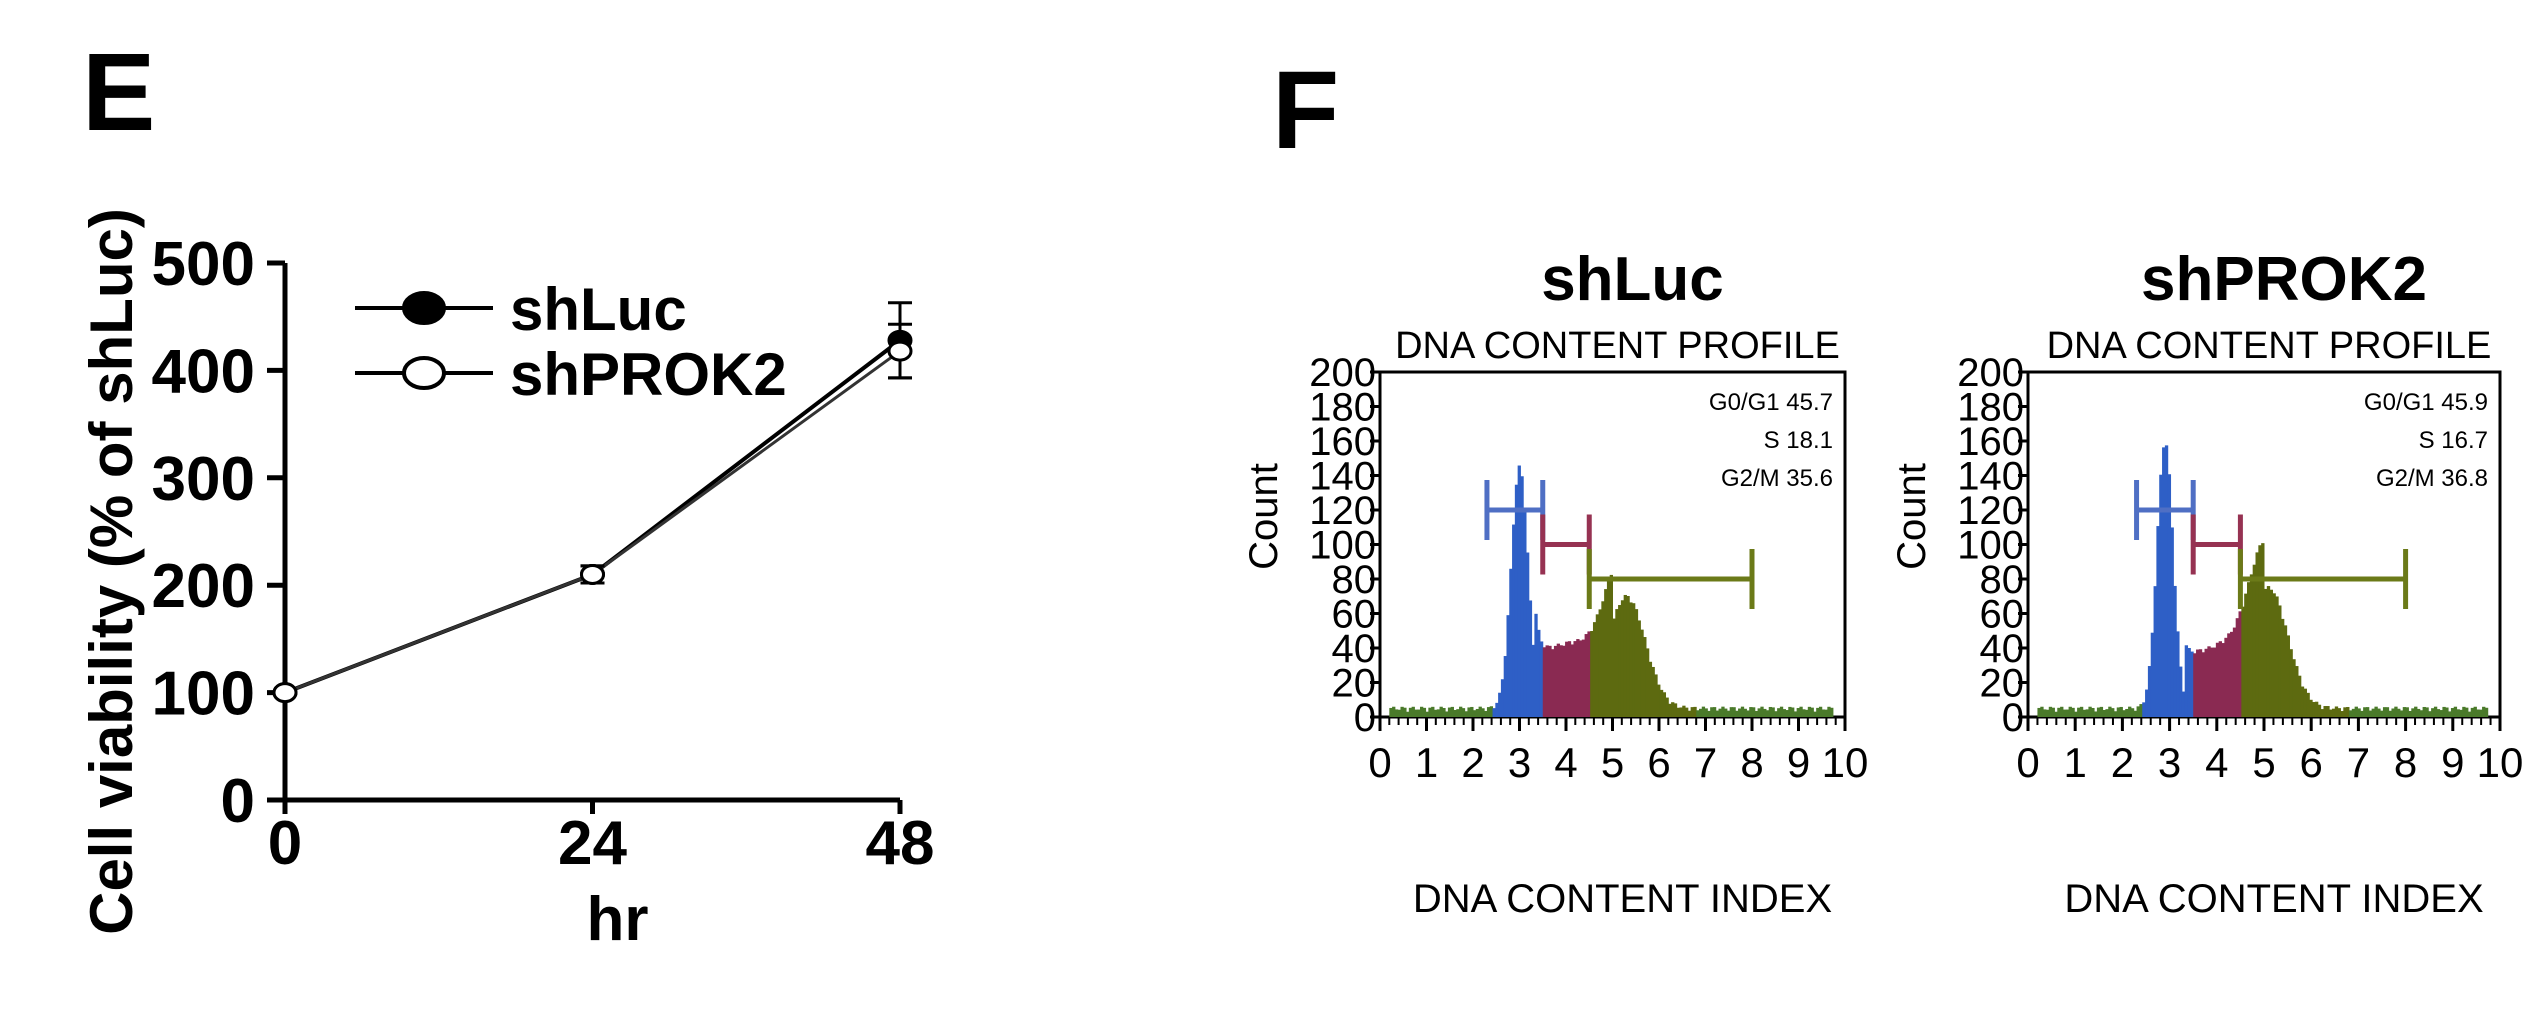 The height and width of the screenshot is (1011, 2541). Describe the element at coordinates (1705, 762) in the screenshot. I see `x-tick-label: 7` at that location.